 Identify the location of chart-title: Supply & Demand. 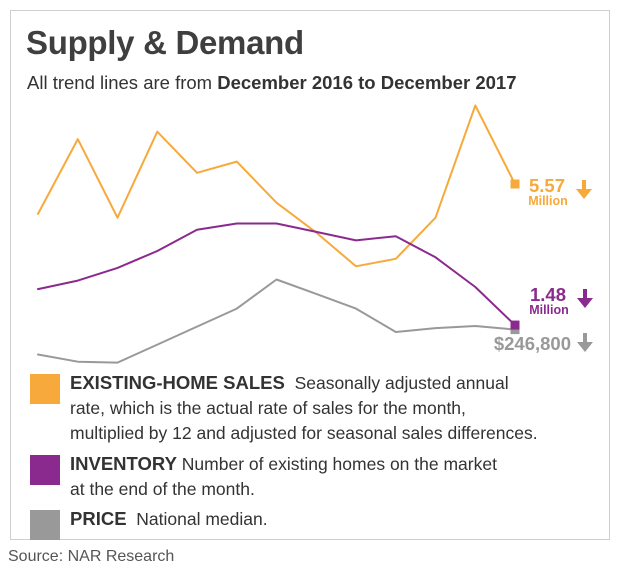
(165, 42).